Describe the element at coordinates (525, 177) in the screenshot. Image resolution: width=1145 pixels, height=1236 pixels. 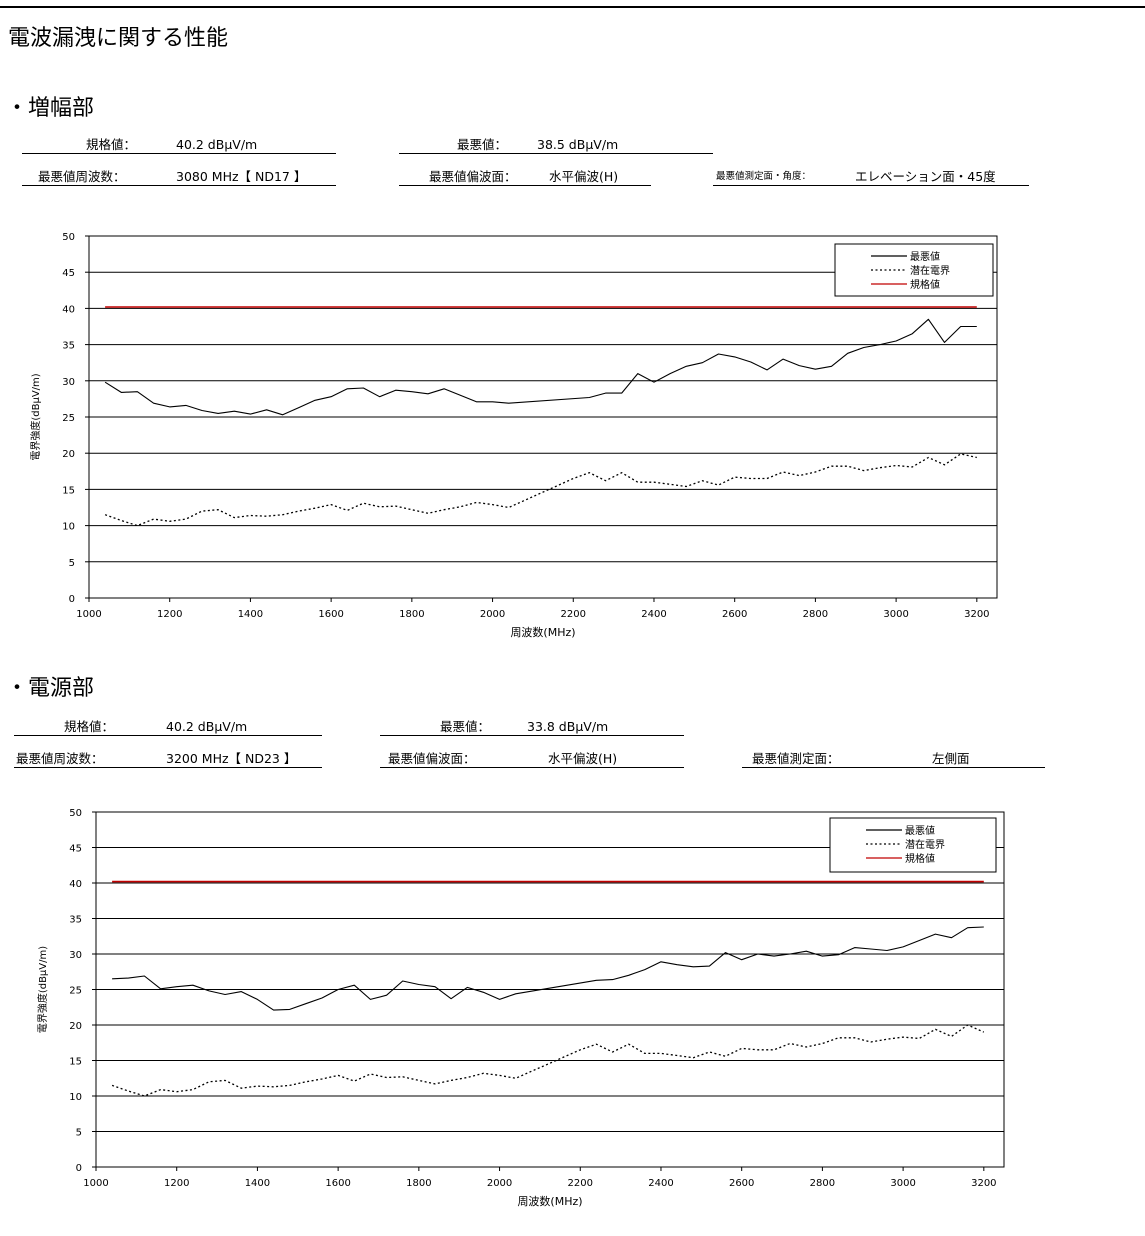
I see `polarization-info-amplifier: 最悪値偏波面： 水平偏波(H)` at that location.